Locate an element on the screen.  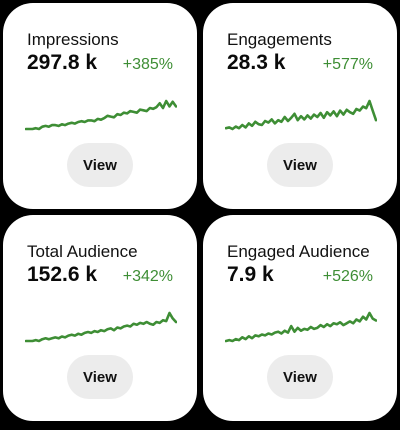
card-value: 7.9 k is located at coordinates (250, 274).